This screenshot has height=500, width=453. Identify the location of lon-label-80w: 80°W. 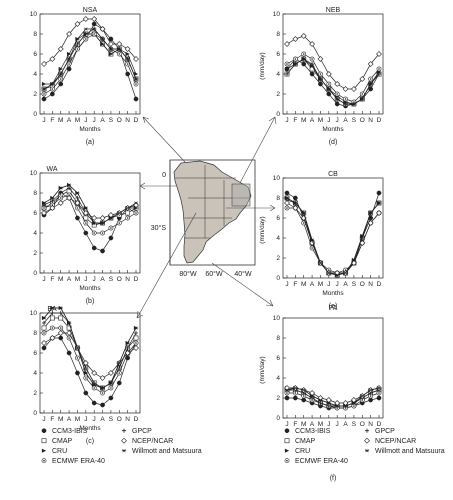
(188, 274).